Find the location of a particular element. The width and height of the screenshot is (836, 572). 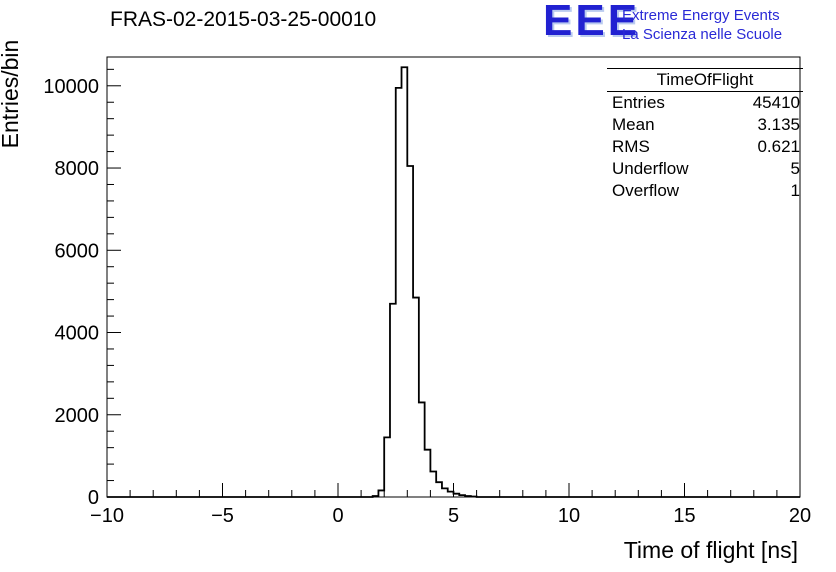

stats-row-value: 3.135 is located at coordinates (778, 124).